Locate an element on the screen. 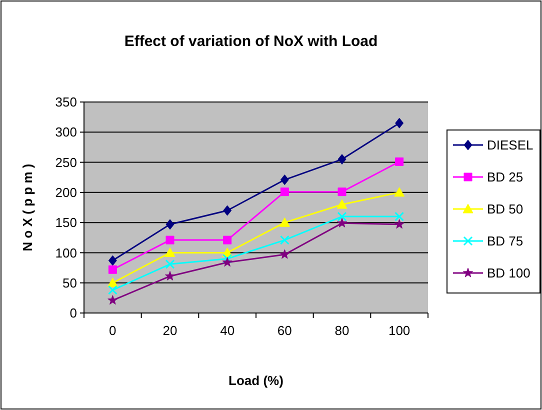  legend-label: BD 25 is located at coordinates (505, 177).